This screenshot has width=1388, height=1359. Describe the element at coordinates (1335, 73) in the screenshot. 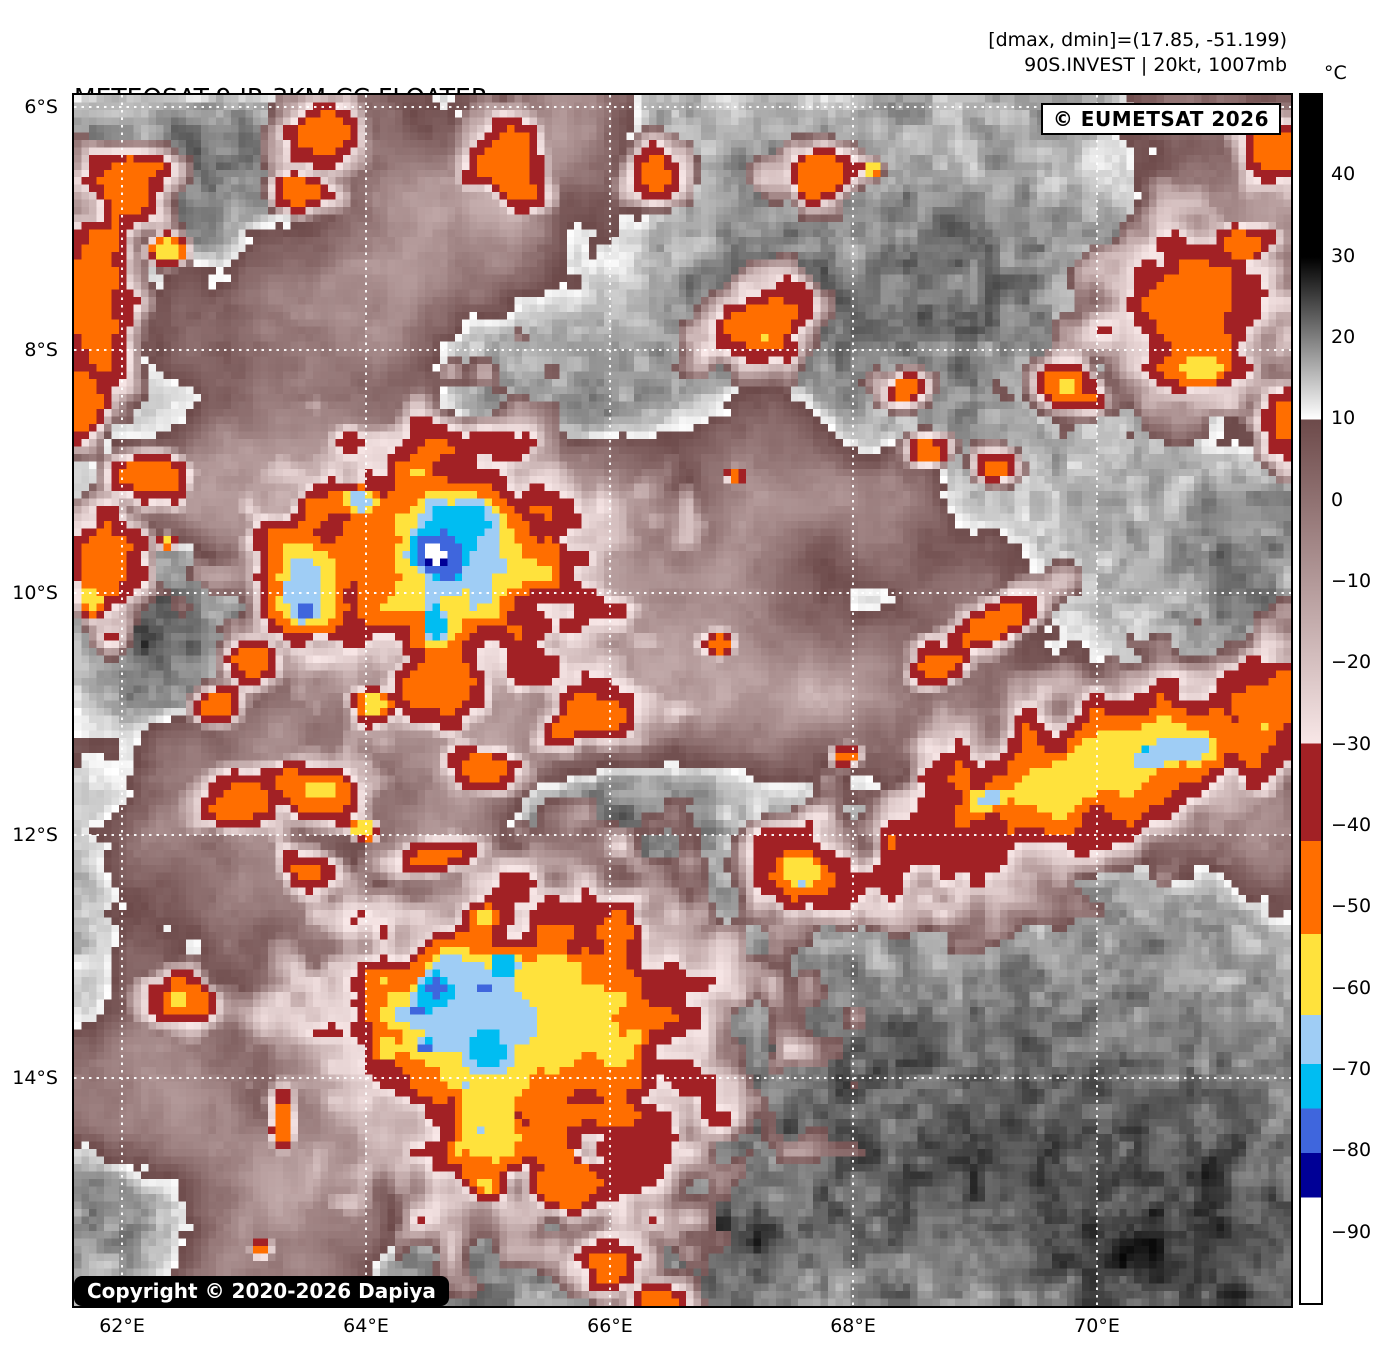

I see `colorbar-unit-label: °C` at that location.